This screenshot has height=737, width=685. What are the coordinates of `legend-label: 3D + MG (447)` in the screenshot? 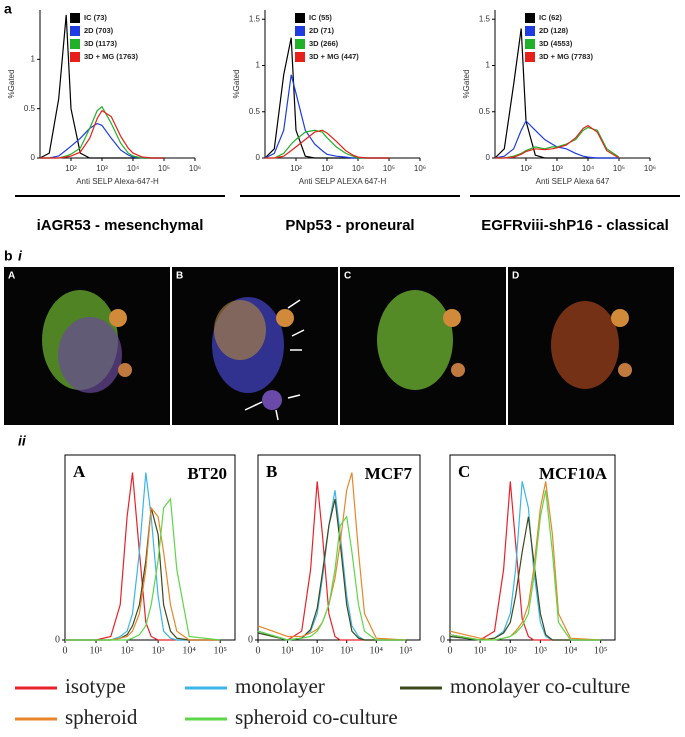 It's located at (334, 56).